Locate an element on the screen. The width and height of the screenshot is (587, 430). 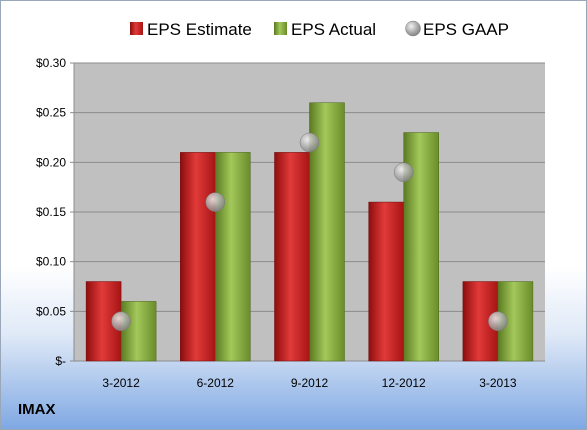
y-tick-label: $0.30 is located at coordinates (51, 63).